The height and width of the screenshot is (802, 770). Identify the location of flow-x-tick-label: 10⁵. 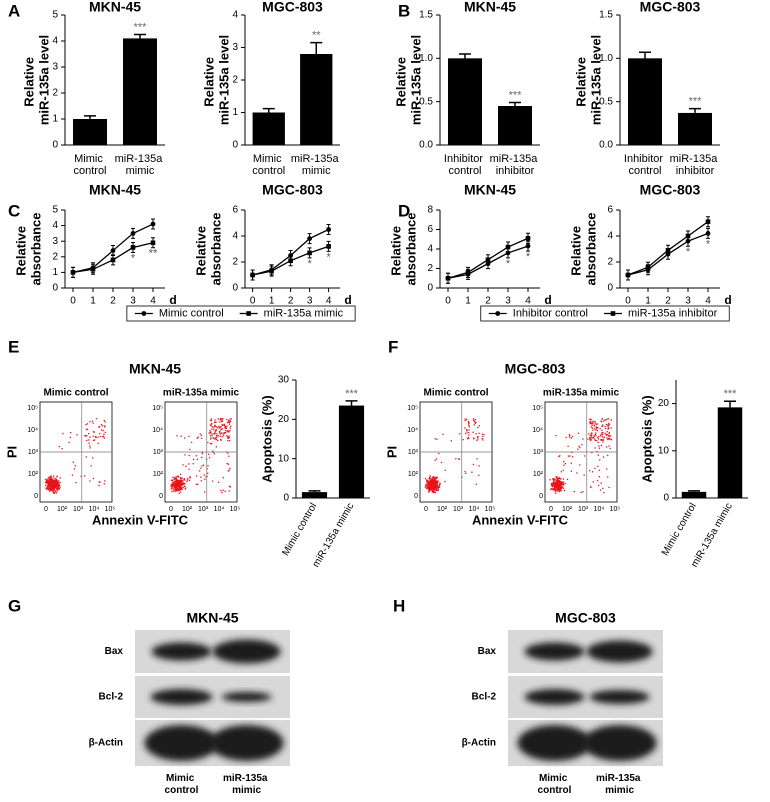
(110, 509).